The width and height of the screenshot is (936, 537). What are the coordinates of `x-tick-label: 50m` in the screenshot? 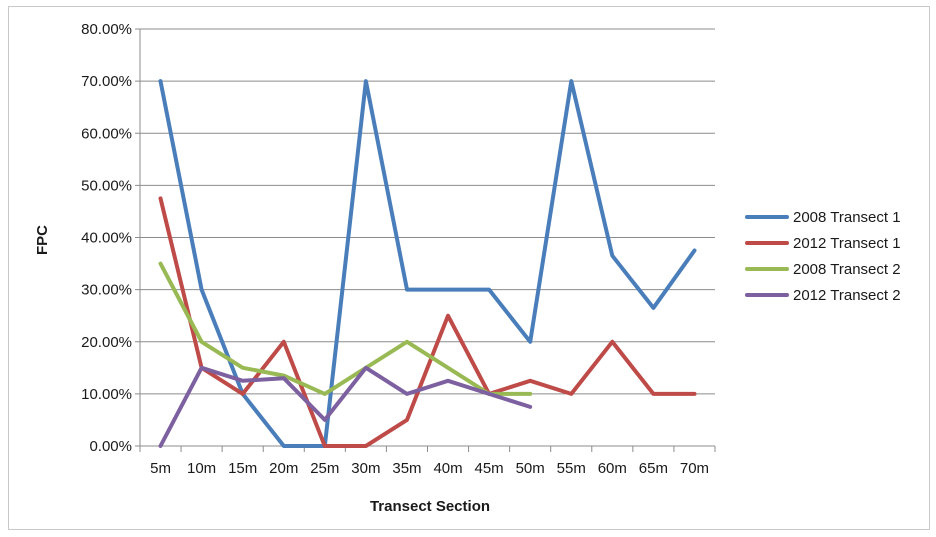 It's located at (530, 468).